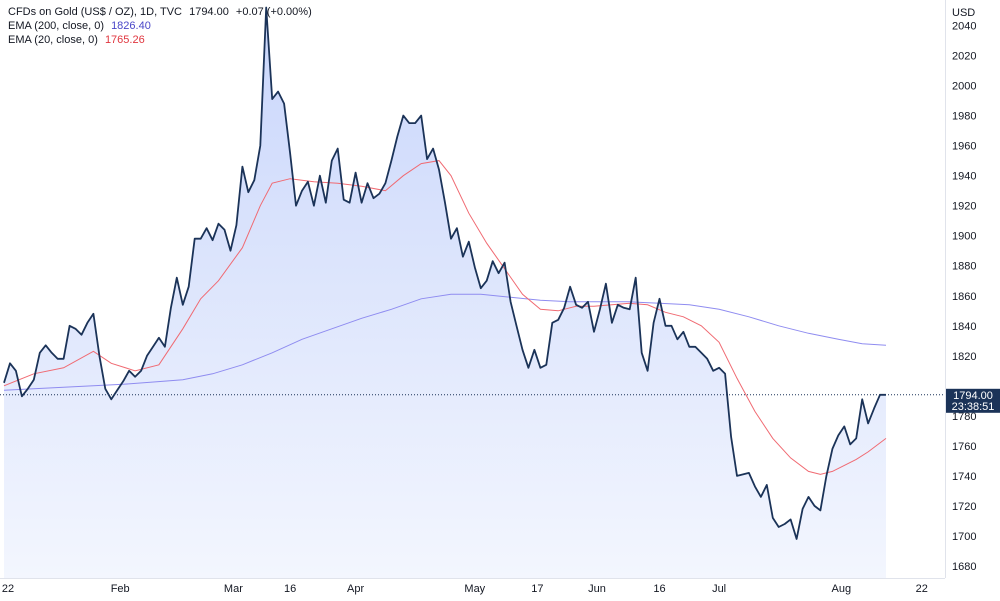  Describe the element at coordinates (233, 589) in the screenshot. I see `x-tick-label: Mar` at that location.